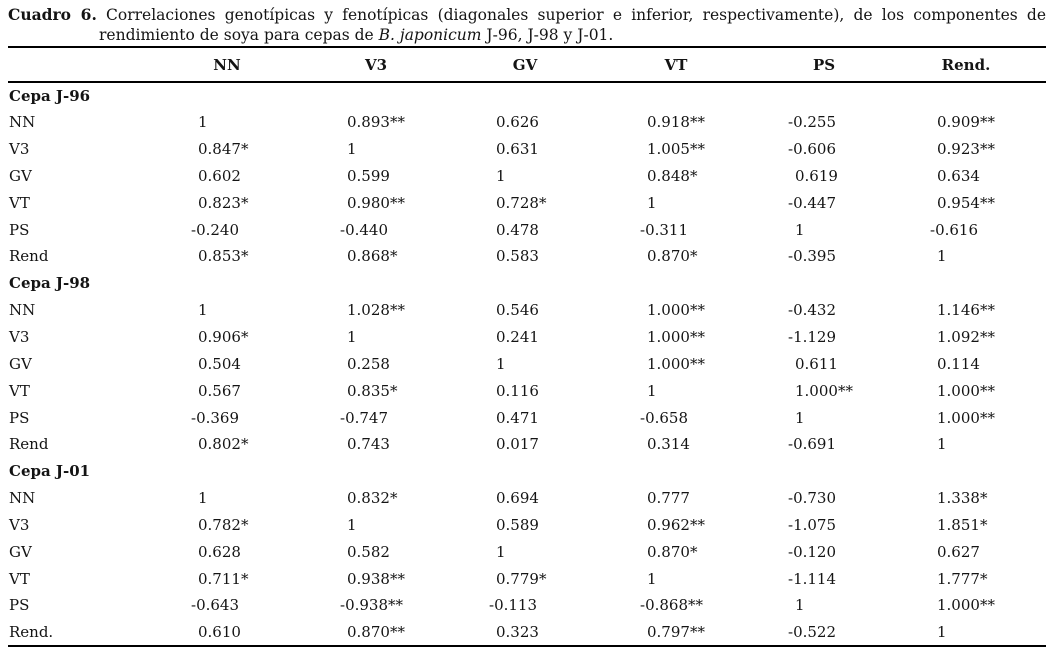 This screenshot has height=658, width=1054. What do you see at coordinates (527, 551) in the screenshot?
I see `table-row: GV 0.628 0.582 1 0.870* -0.120 0.627` at bounding box center [527, 551].